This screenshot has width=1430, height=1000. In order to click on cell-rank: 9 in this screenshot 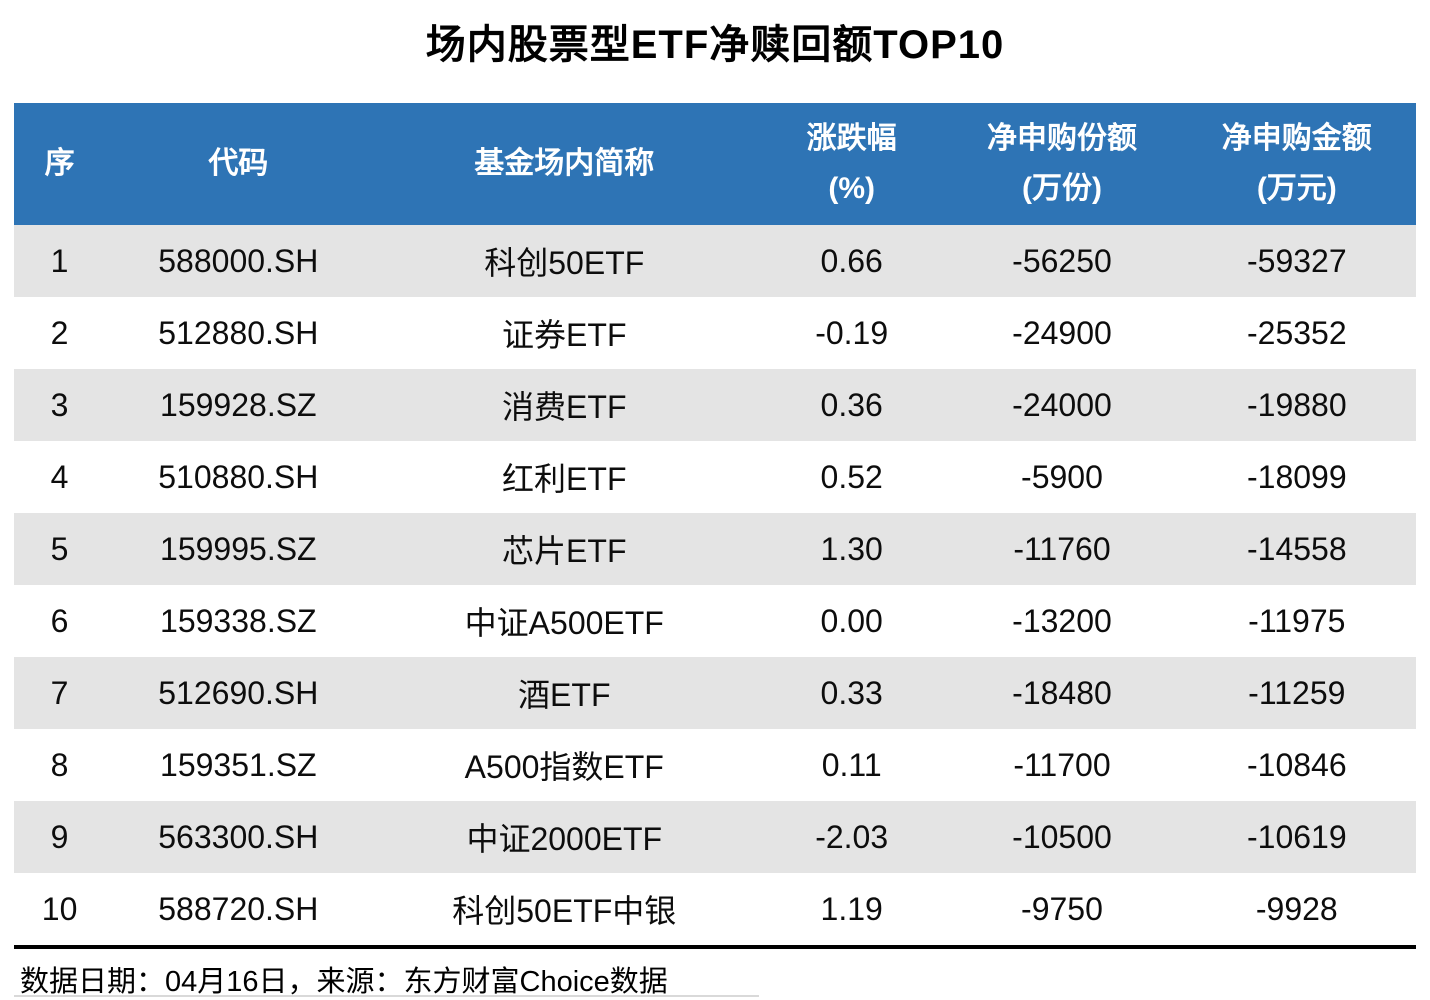, I will do `click(59, 836)`.